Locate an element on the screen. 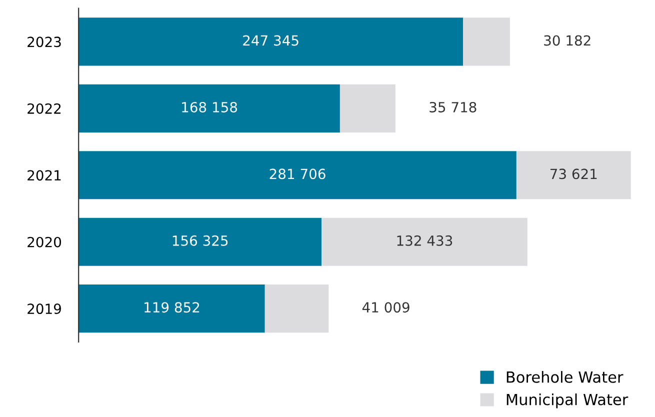  y-tick-label: 2020 is located at coordinates (45, 242).